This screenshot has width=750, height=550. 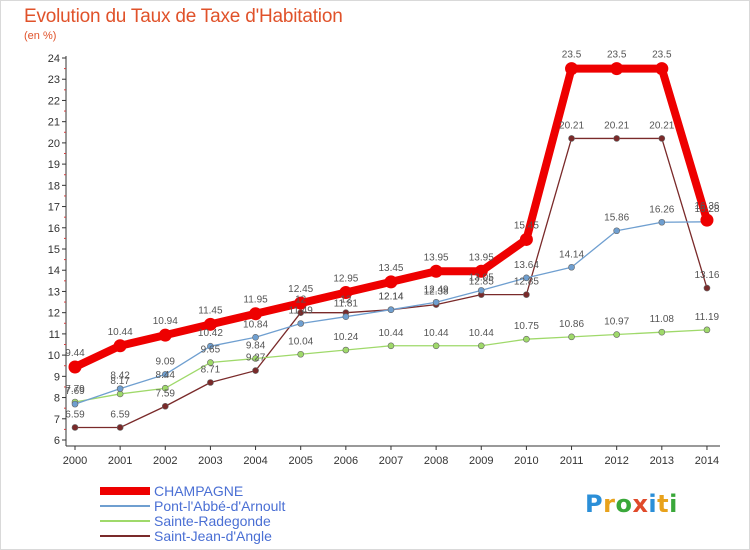 What do you see at coordinates (481, 277) in the screenshot?
I see `data-label: 13.05` at bounding box center [481, 277].